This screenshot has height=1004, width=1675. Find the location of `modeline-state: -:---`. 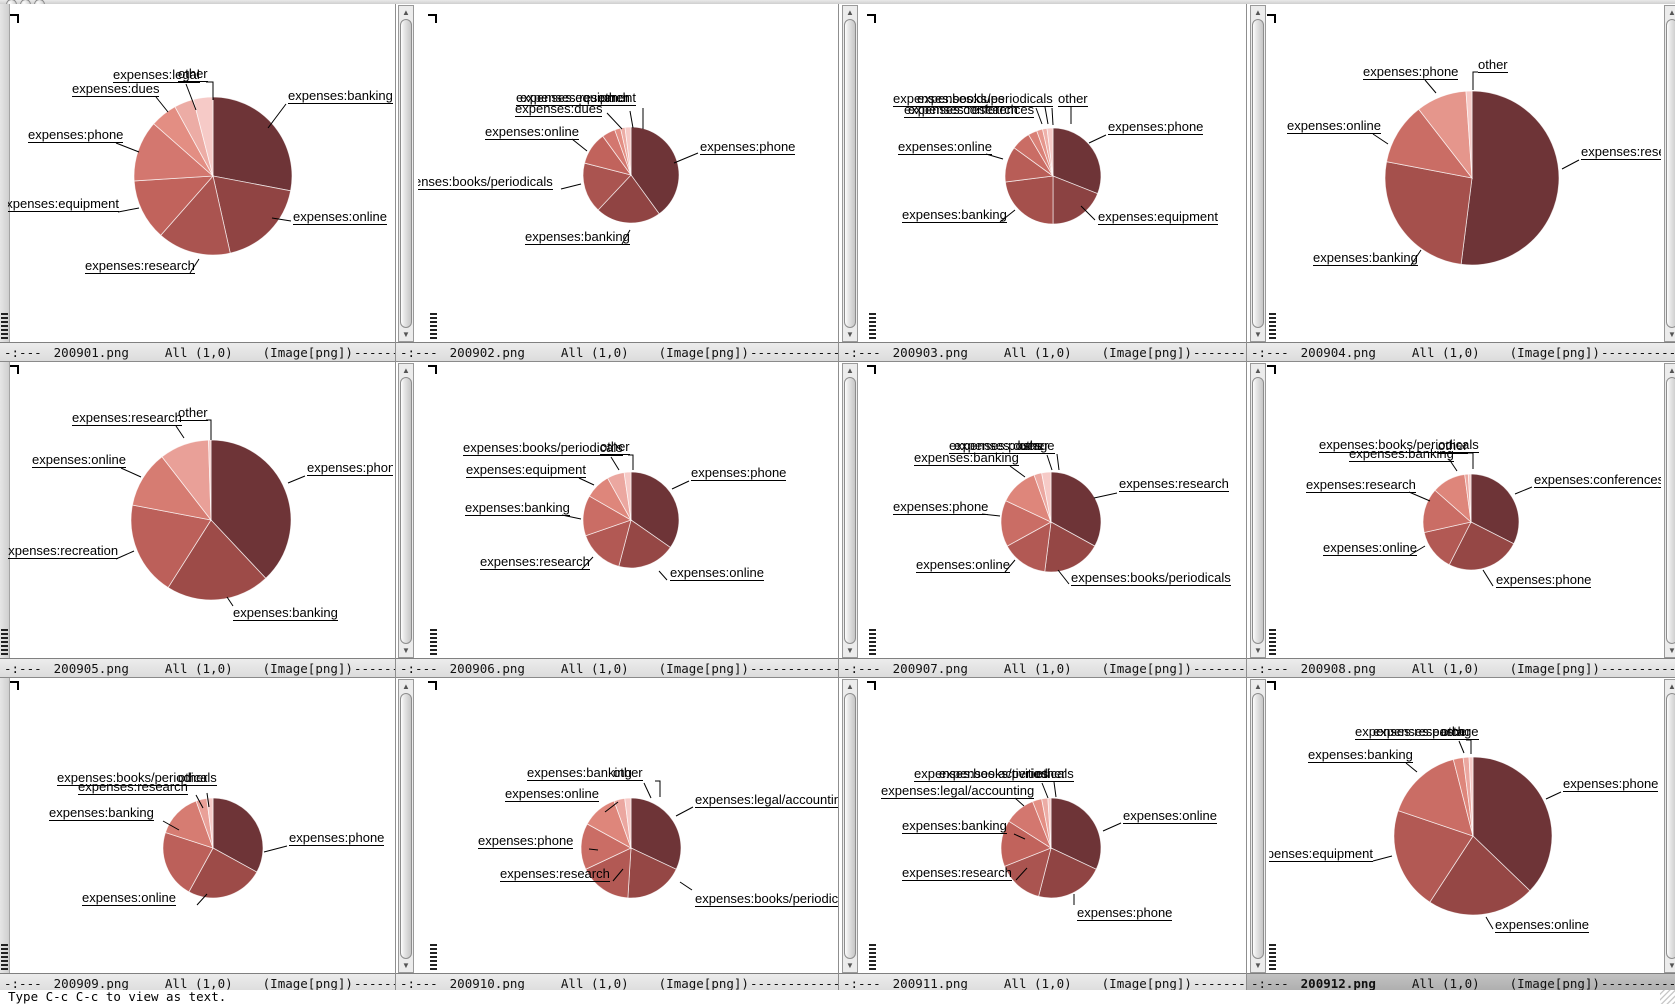

modeline-state: -:--- is located at coordinates (419, 983).